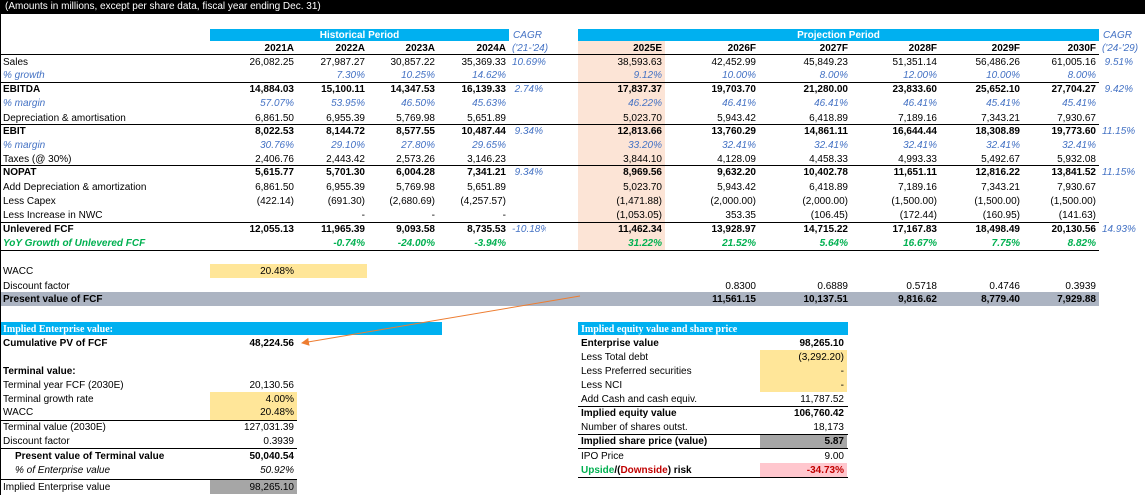 The image size is (1145, 495). I want to click on row-label: Terminal value:, so click(39, 371).